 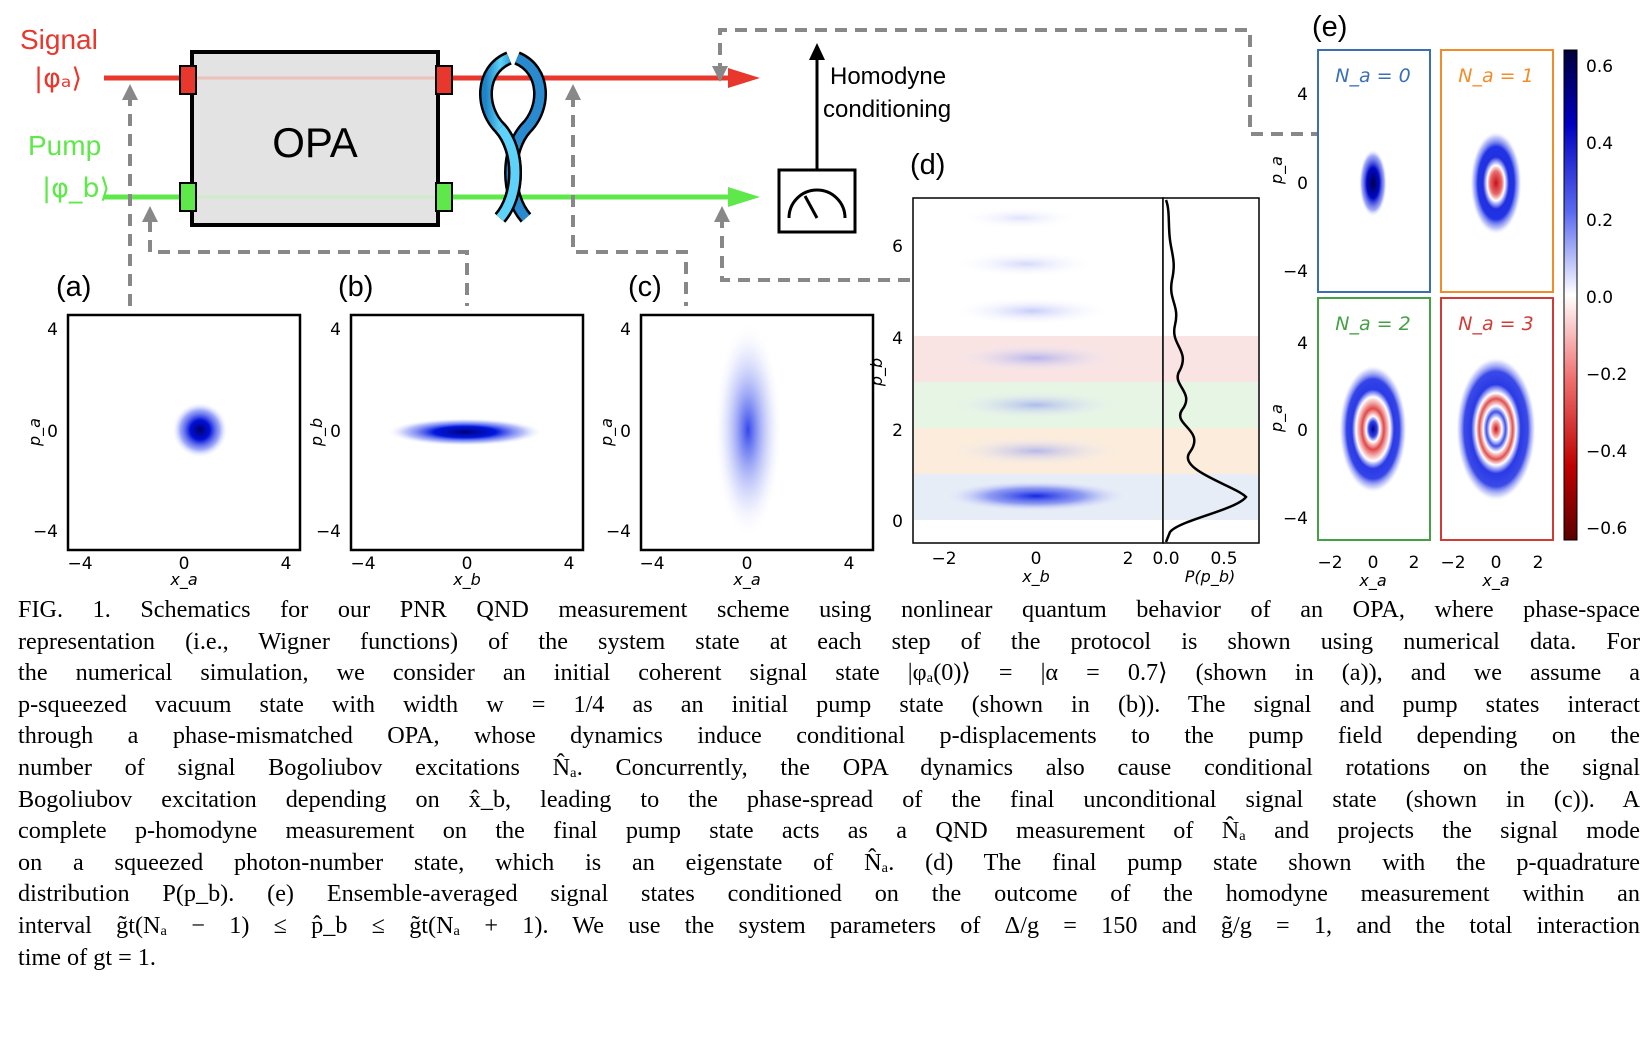 What do you see at coordinates (1128, 559) in the screenshot?
I see `panel-d-xtick: 2` at bounding box center [1128, 559].